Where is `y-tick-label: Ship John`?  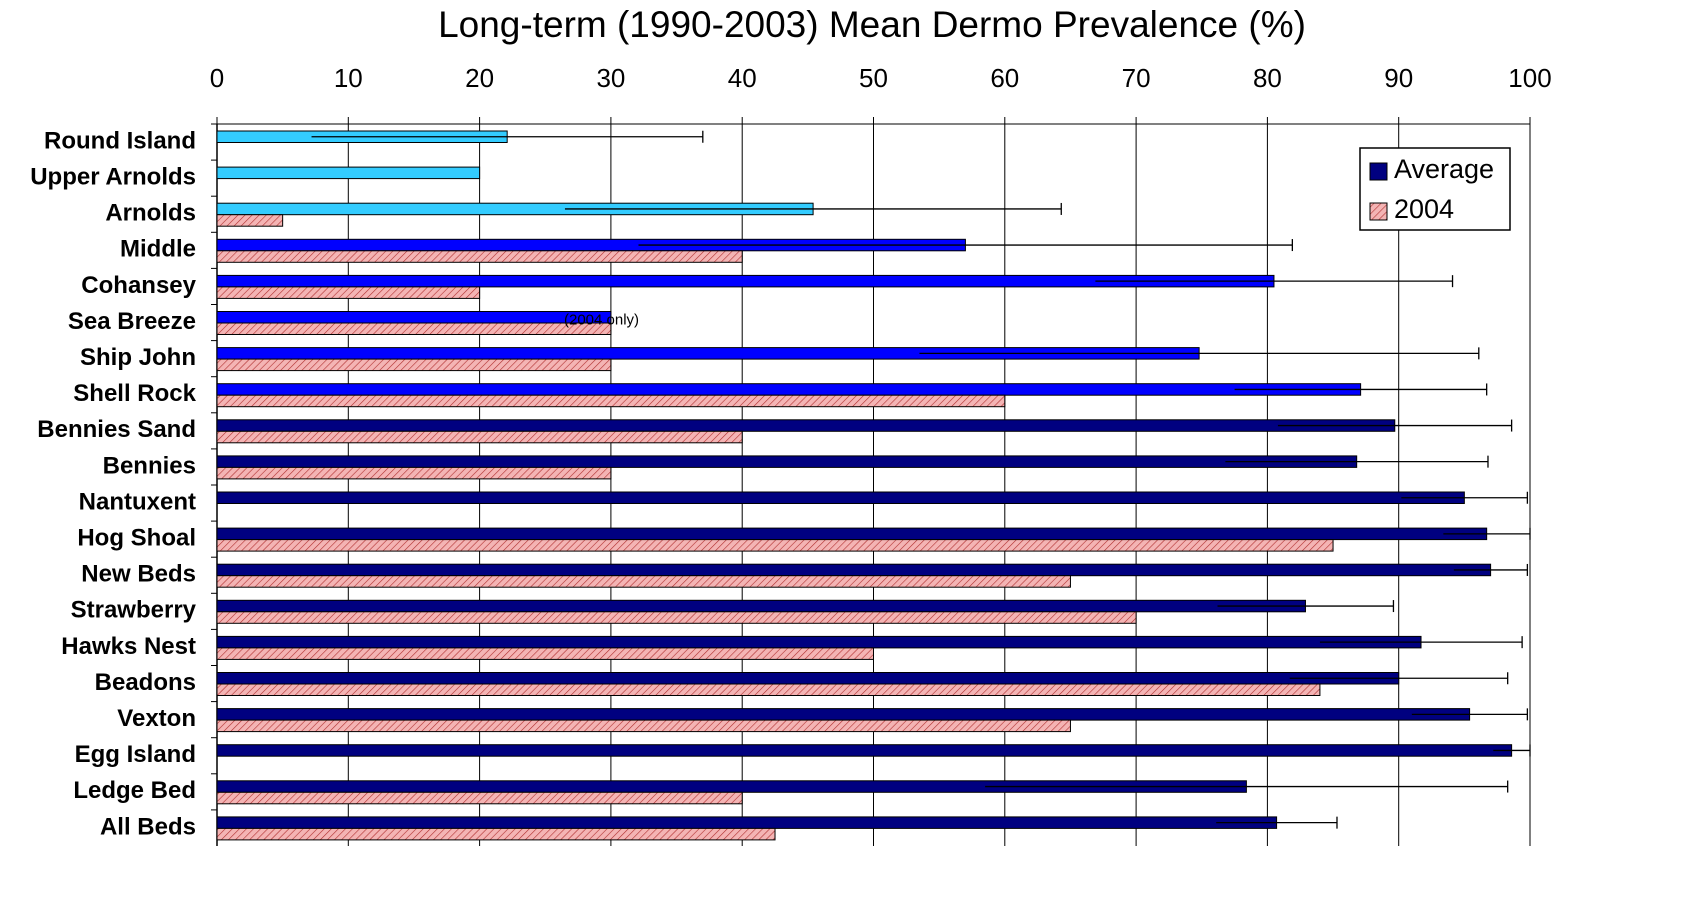
y-tick-label: Ship John is located at coordinates (138, 357).